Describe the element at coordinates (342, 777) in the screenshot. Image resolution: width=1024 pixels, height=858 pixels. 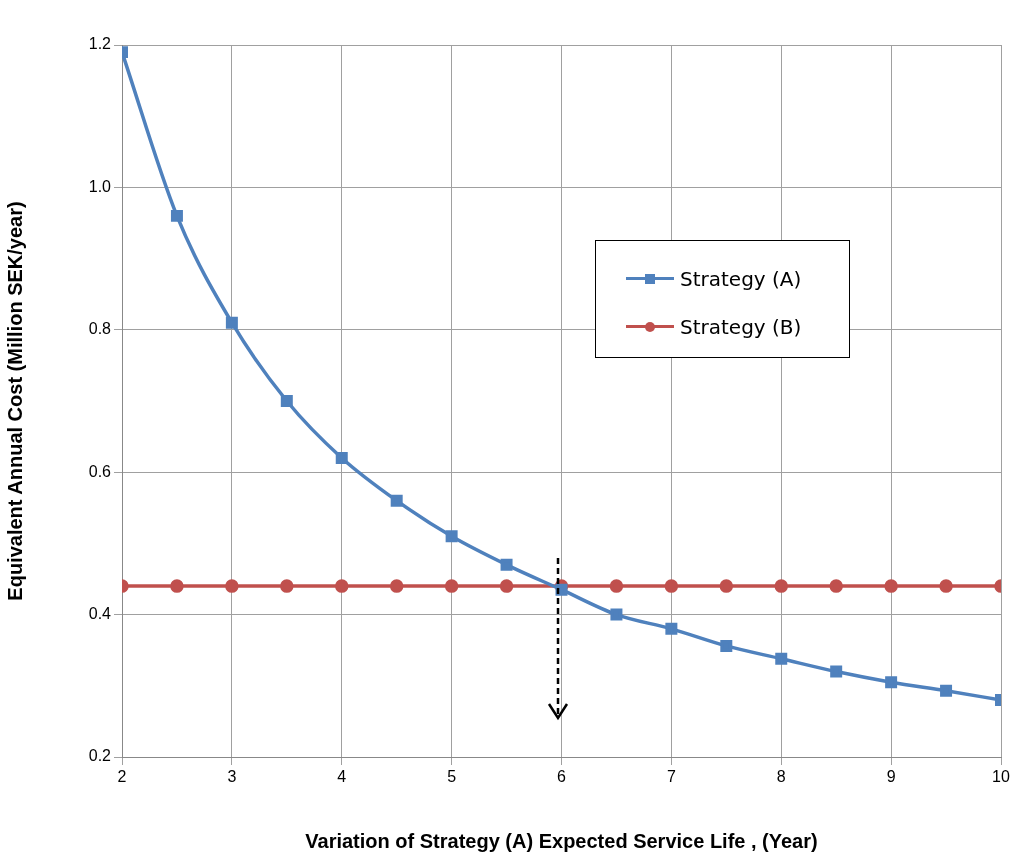
I see `x-tick-label: 4` at that location.